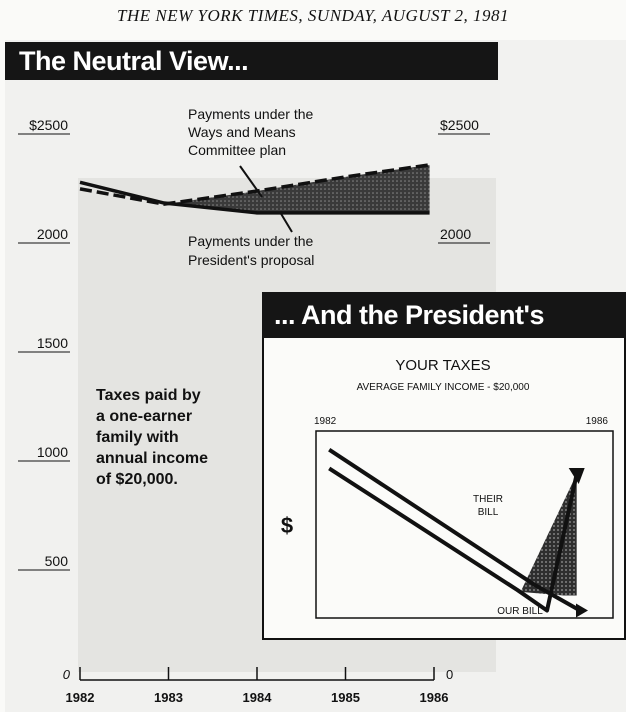 The image size is (626, 712). Describe the element at coordinates (459, 125) in the screenshot. I see `right-tick-label: $2500` at that location.